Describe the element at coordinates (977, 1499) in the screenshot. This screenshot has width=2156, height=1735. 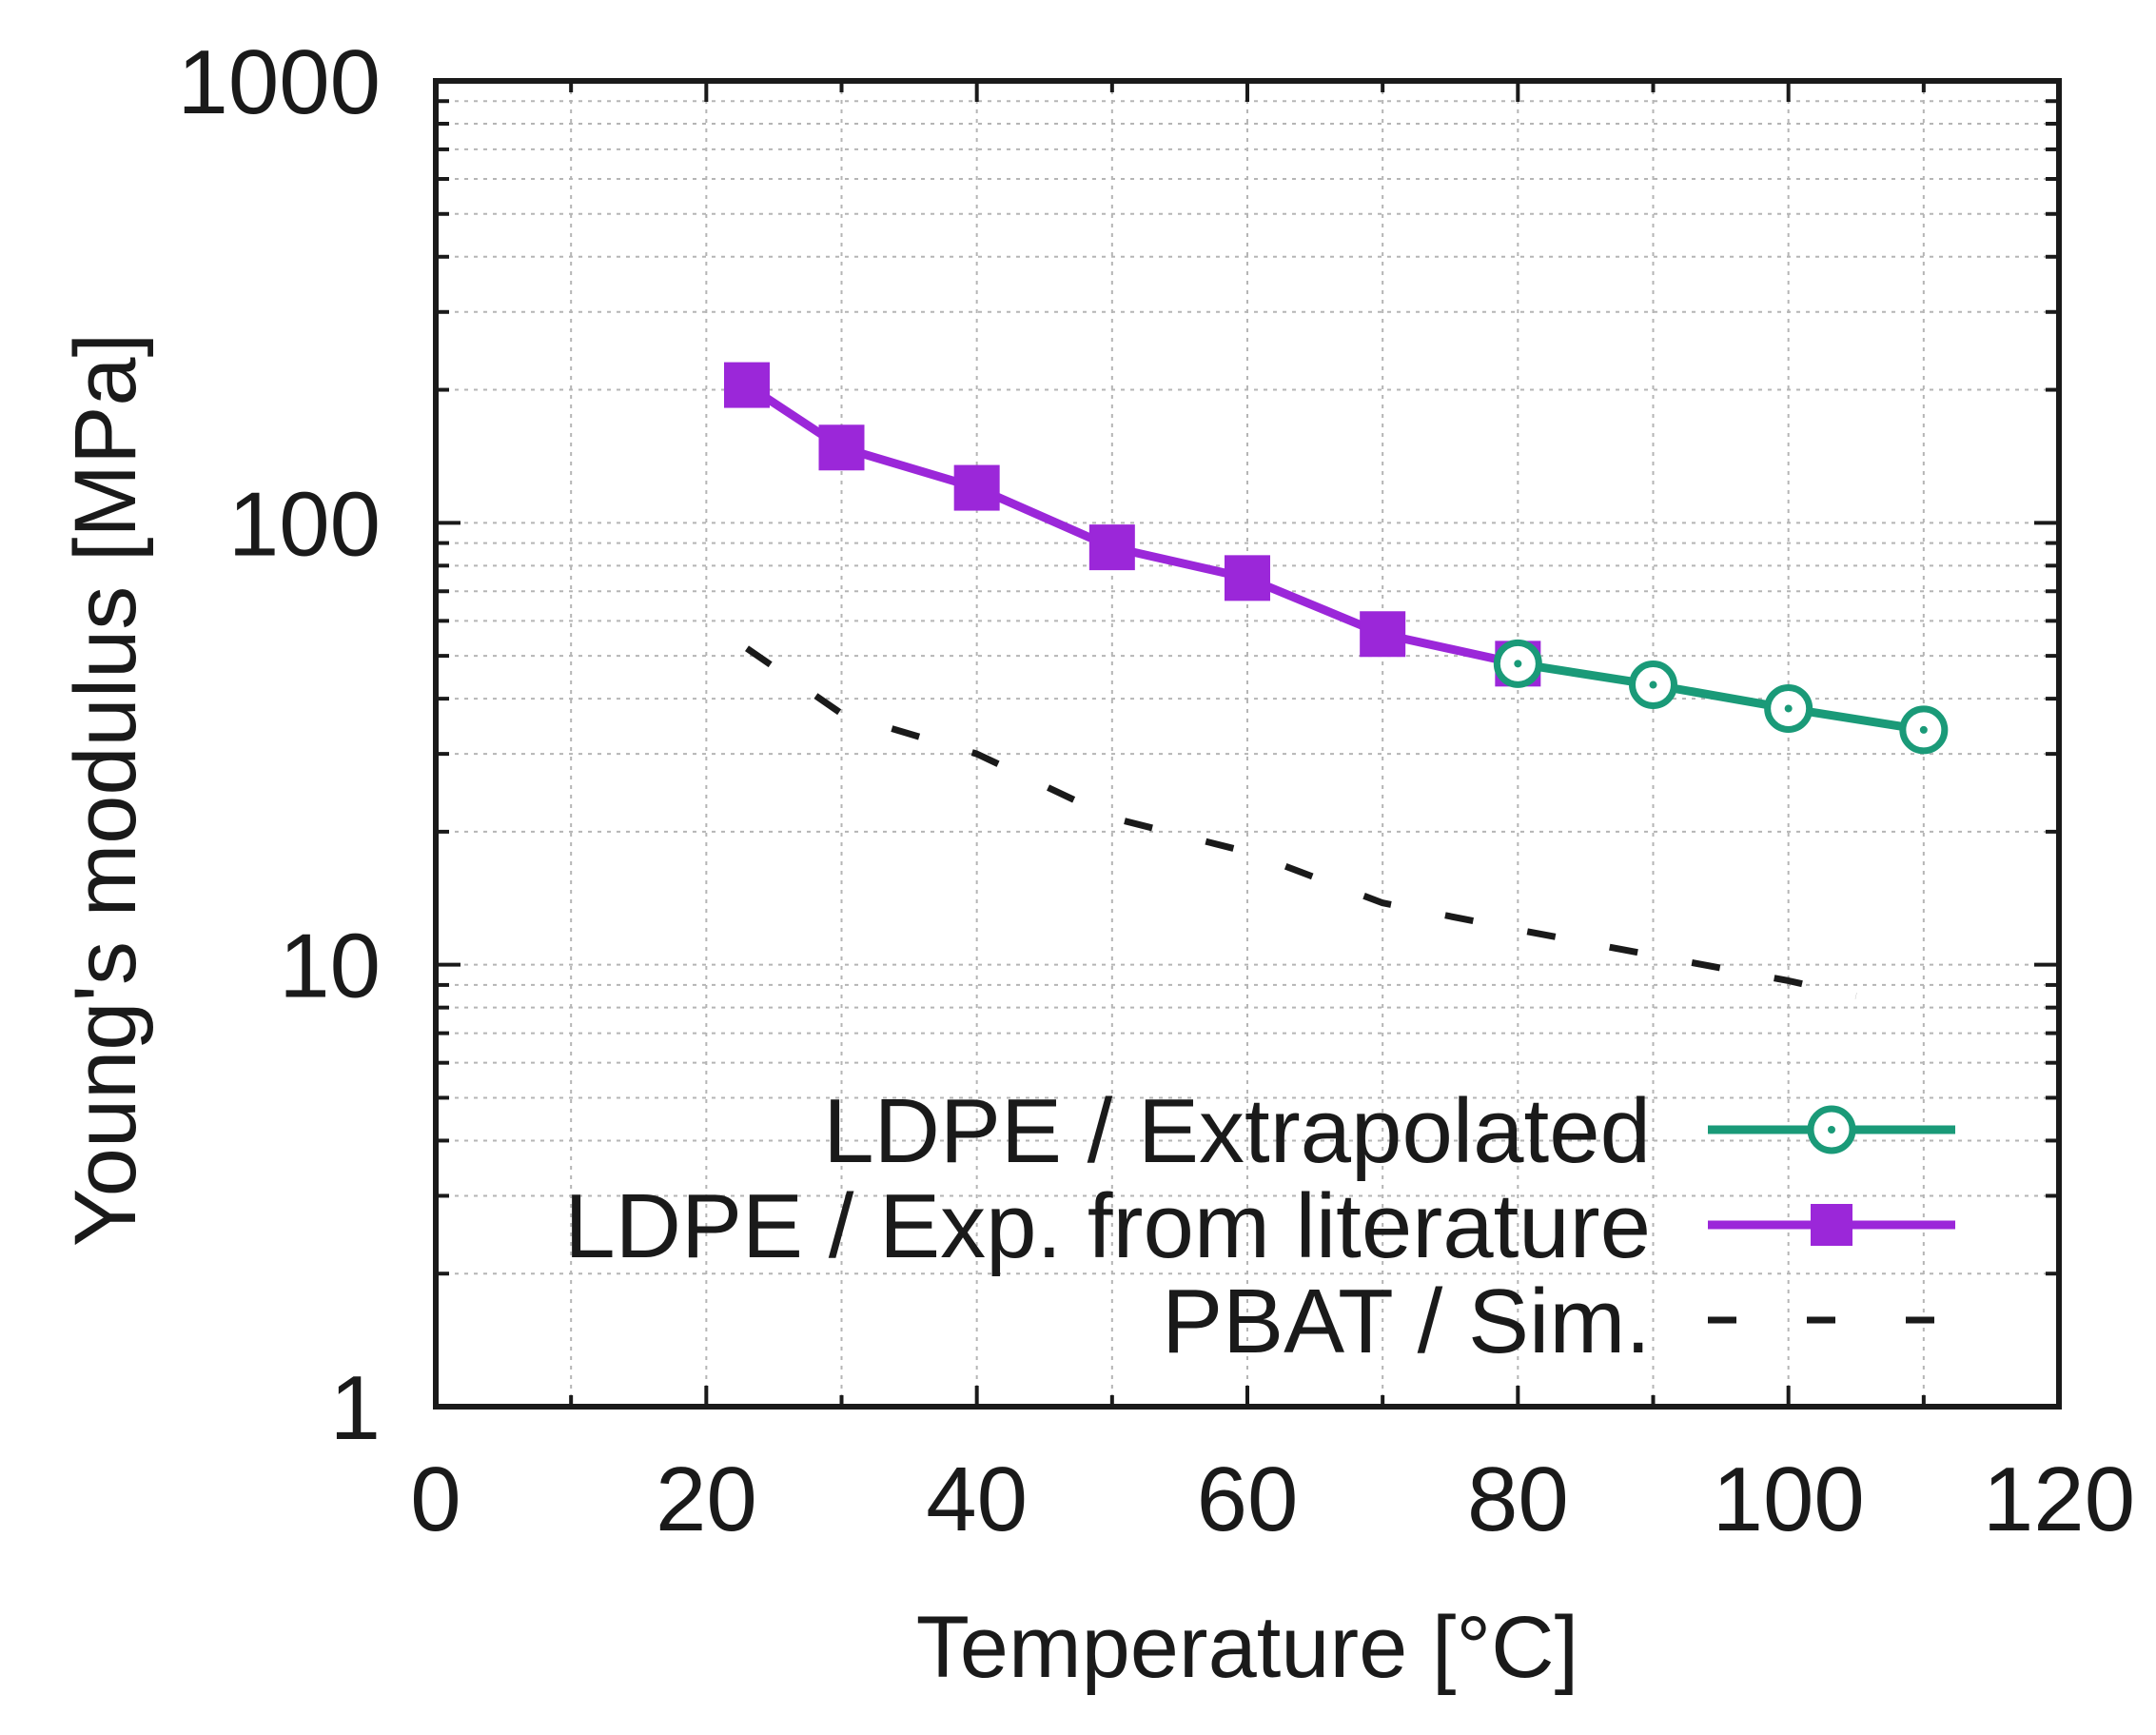
I see `x-tick-label: 40` at that location.